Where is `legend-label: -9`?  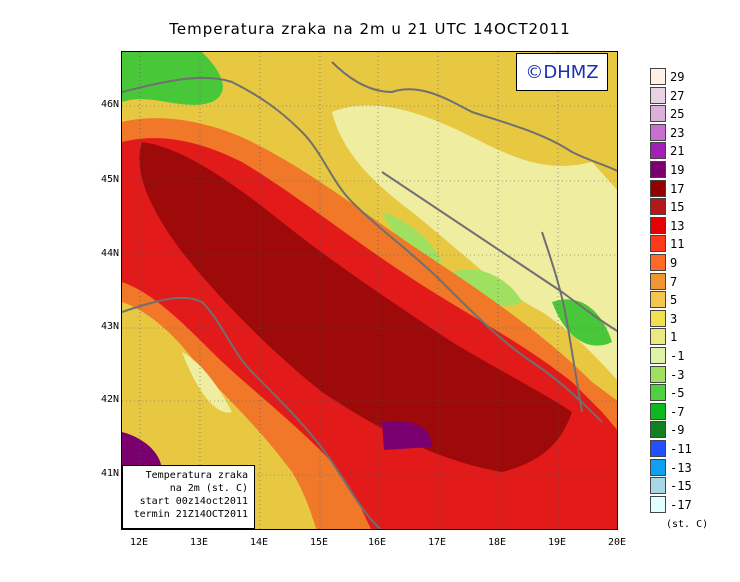
legend-label: -9 is located at coordinates (677, 430).